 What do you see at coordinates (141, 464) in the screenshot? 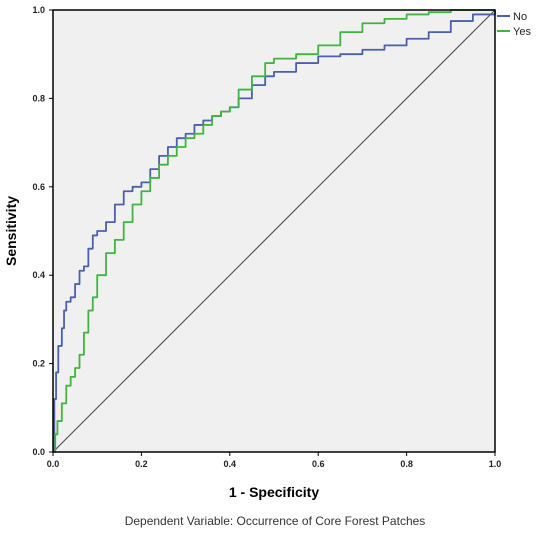
I see `x-tick-label: 0.2` at bounding box center [141, 464].